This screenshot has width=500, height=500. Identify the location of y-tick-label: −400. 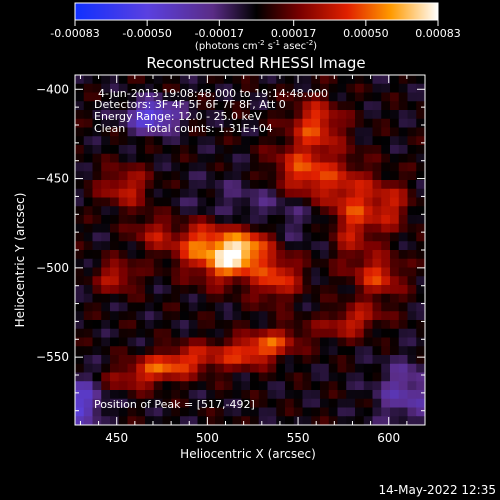
(52, 89).